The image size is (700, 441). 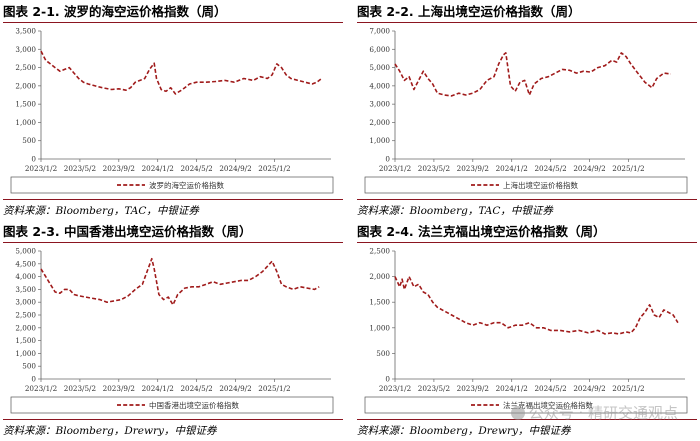 What do you see at coordinates (469, 11) in the screenshot?
I see `chart-title: 图表 2-2. 上海出境空运价格指数（周）` at bounding box center [469, 11].